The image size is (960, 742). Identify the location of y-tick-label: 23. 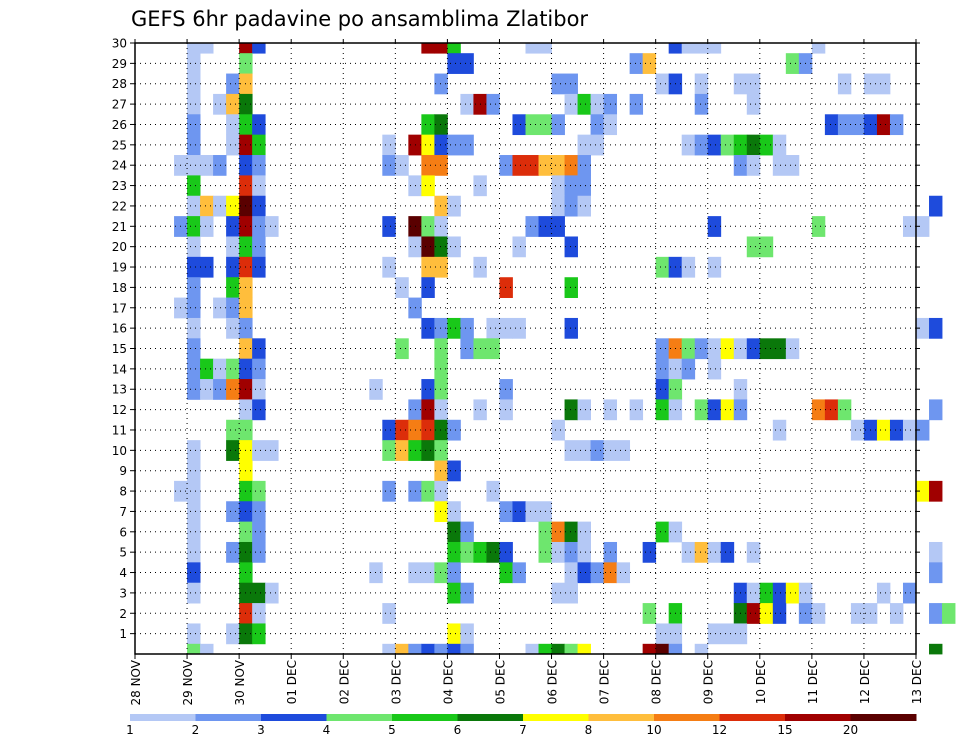
(119, 186).